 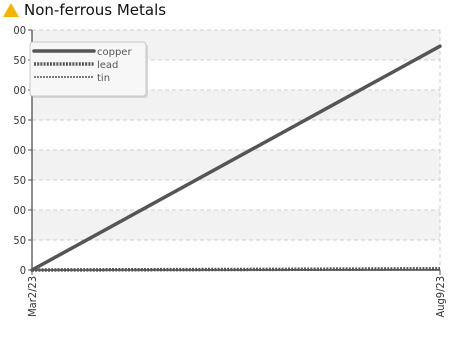 I want to click on legend-box, so click(x=88, y=69).